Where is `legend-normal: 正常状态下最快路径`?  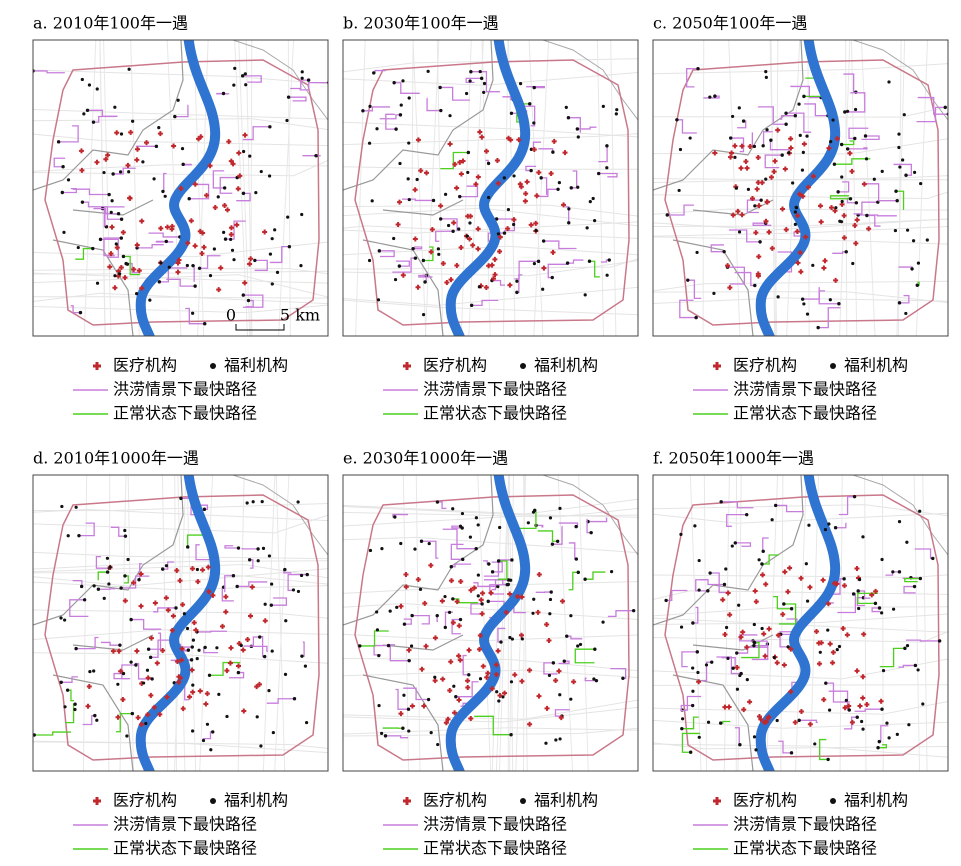 legend-normal: 正常状态下最快路径 is located at coordinates (495, 848).